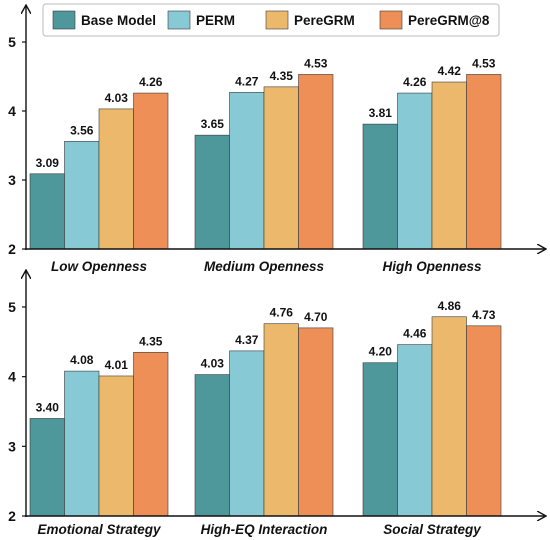 The image size is (550, 540). I want to click on bar-peregrm-social-strategy, so click(449, 416).